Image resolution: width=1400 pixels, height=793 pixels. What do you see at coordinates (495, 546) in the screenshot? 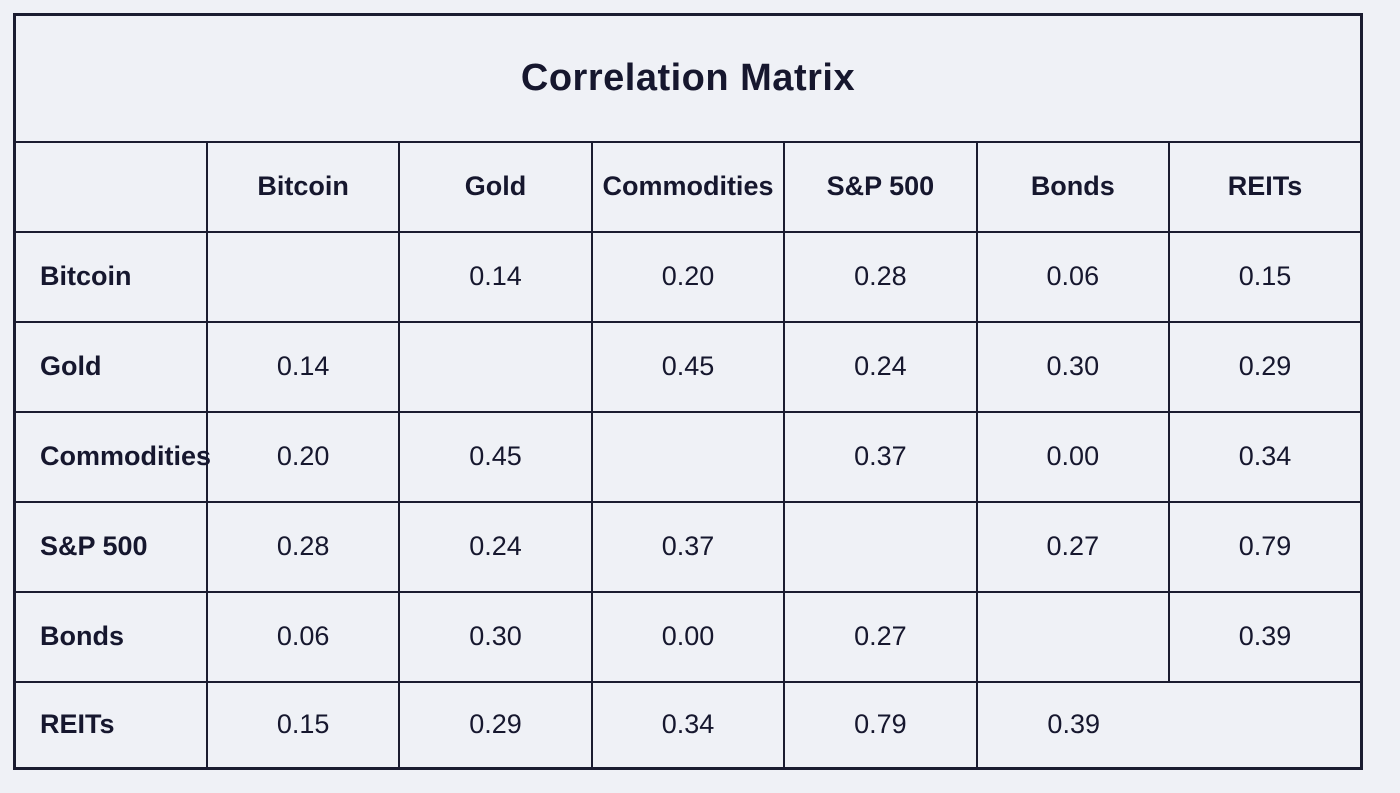
I see `cell-sp500-gold: 0.24` at bounding box center [495, 546].